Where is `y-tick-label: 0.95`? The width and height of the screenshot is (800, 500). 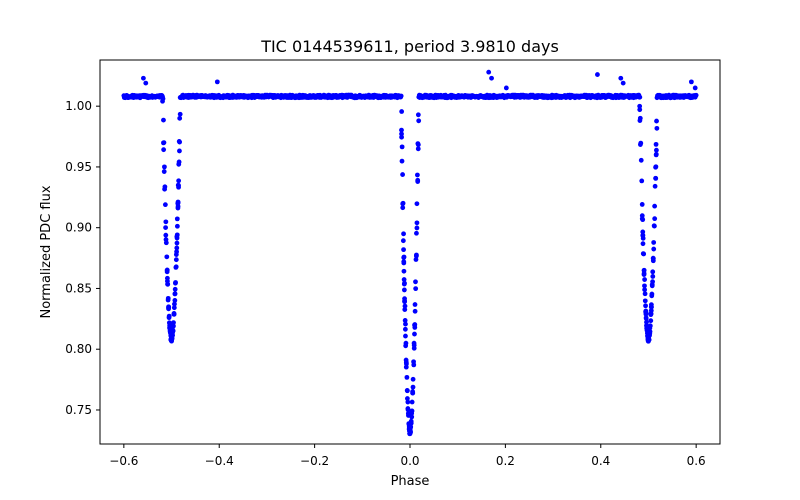
y-tick-label: 0.95 is located at coordinates (78, 167).